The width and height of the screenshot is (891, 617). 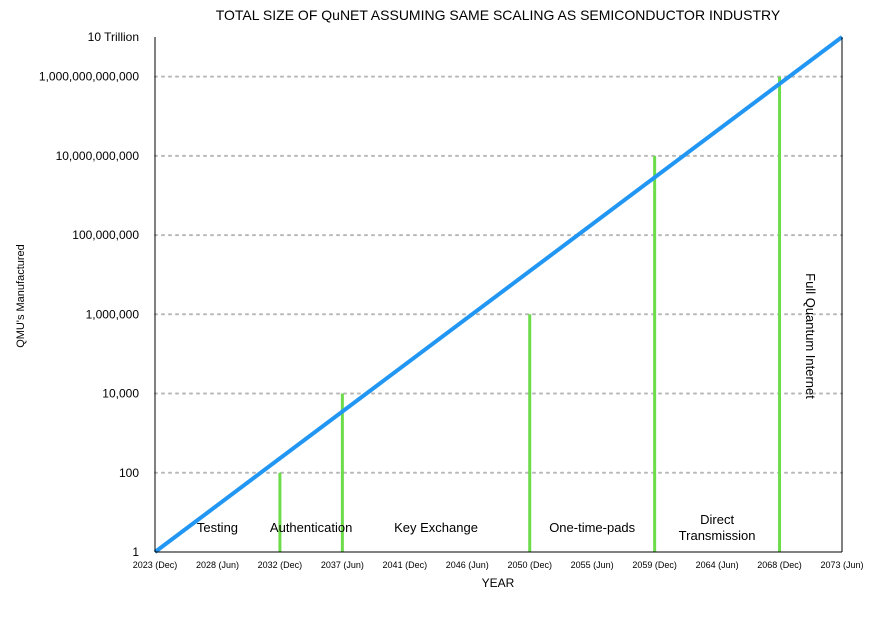 What do you see at coordinates (113, 37) in the screenshot?
I see `y-tick-label: 10 Trillion` at bounding box center [113, 37].